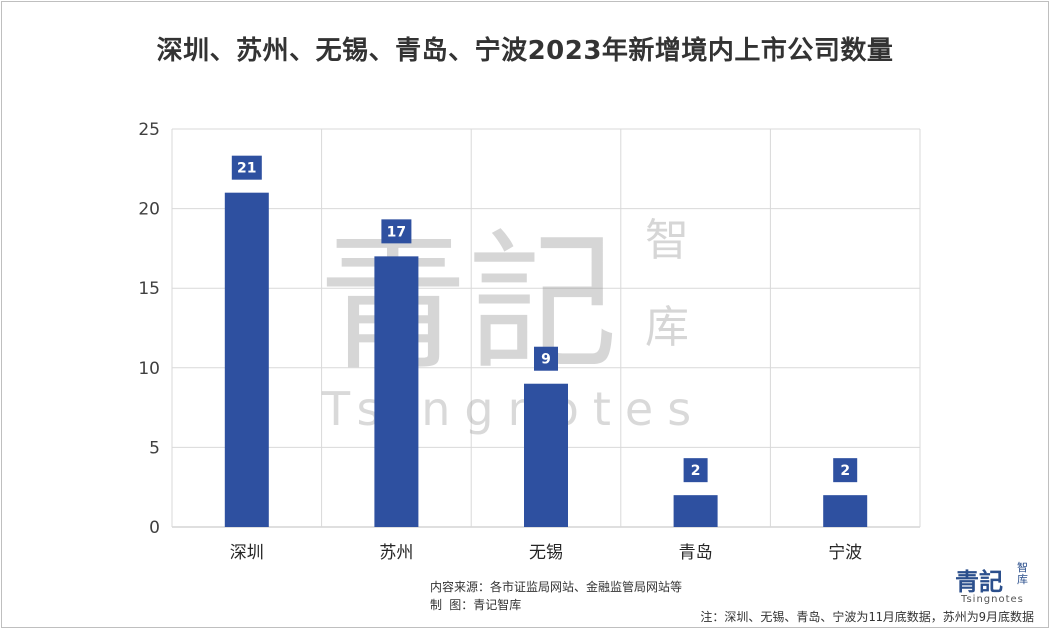 The height and width of the screenshot is (629, 1050). What do you see at coordinates (667, 327) in the screenshot?
I see `watermark-side-bottom: 库` at bounding box center [667, 327].